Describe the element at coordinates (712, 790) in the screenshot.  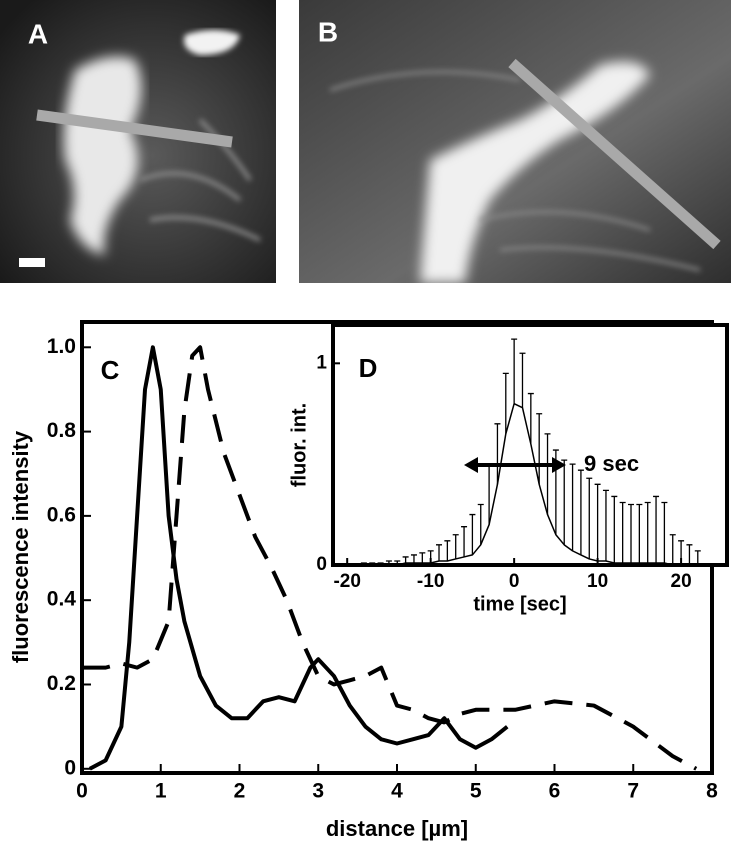
I see `x-tick-label: 8` at that location.